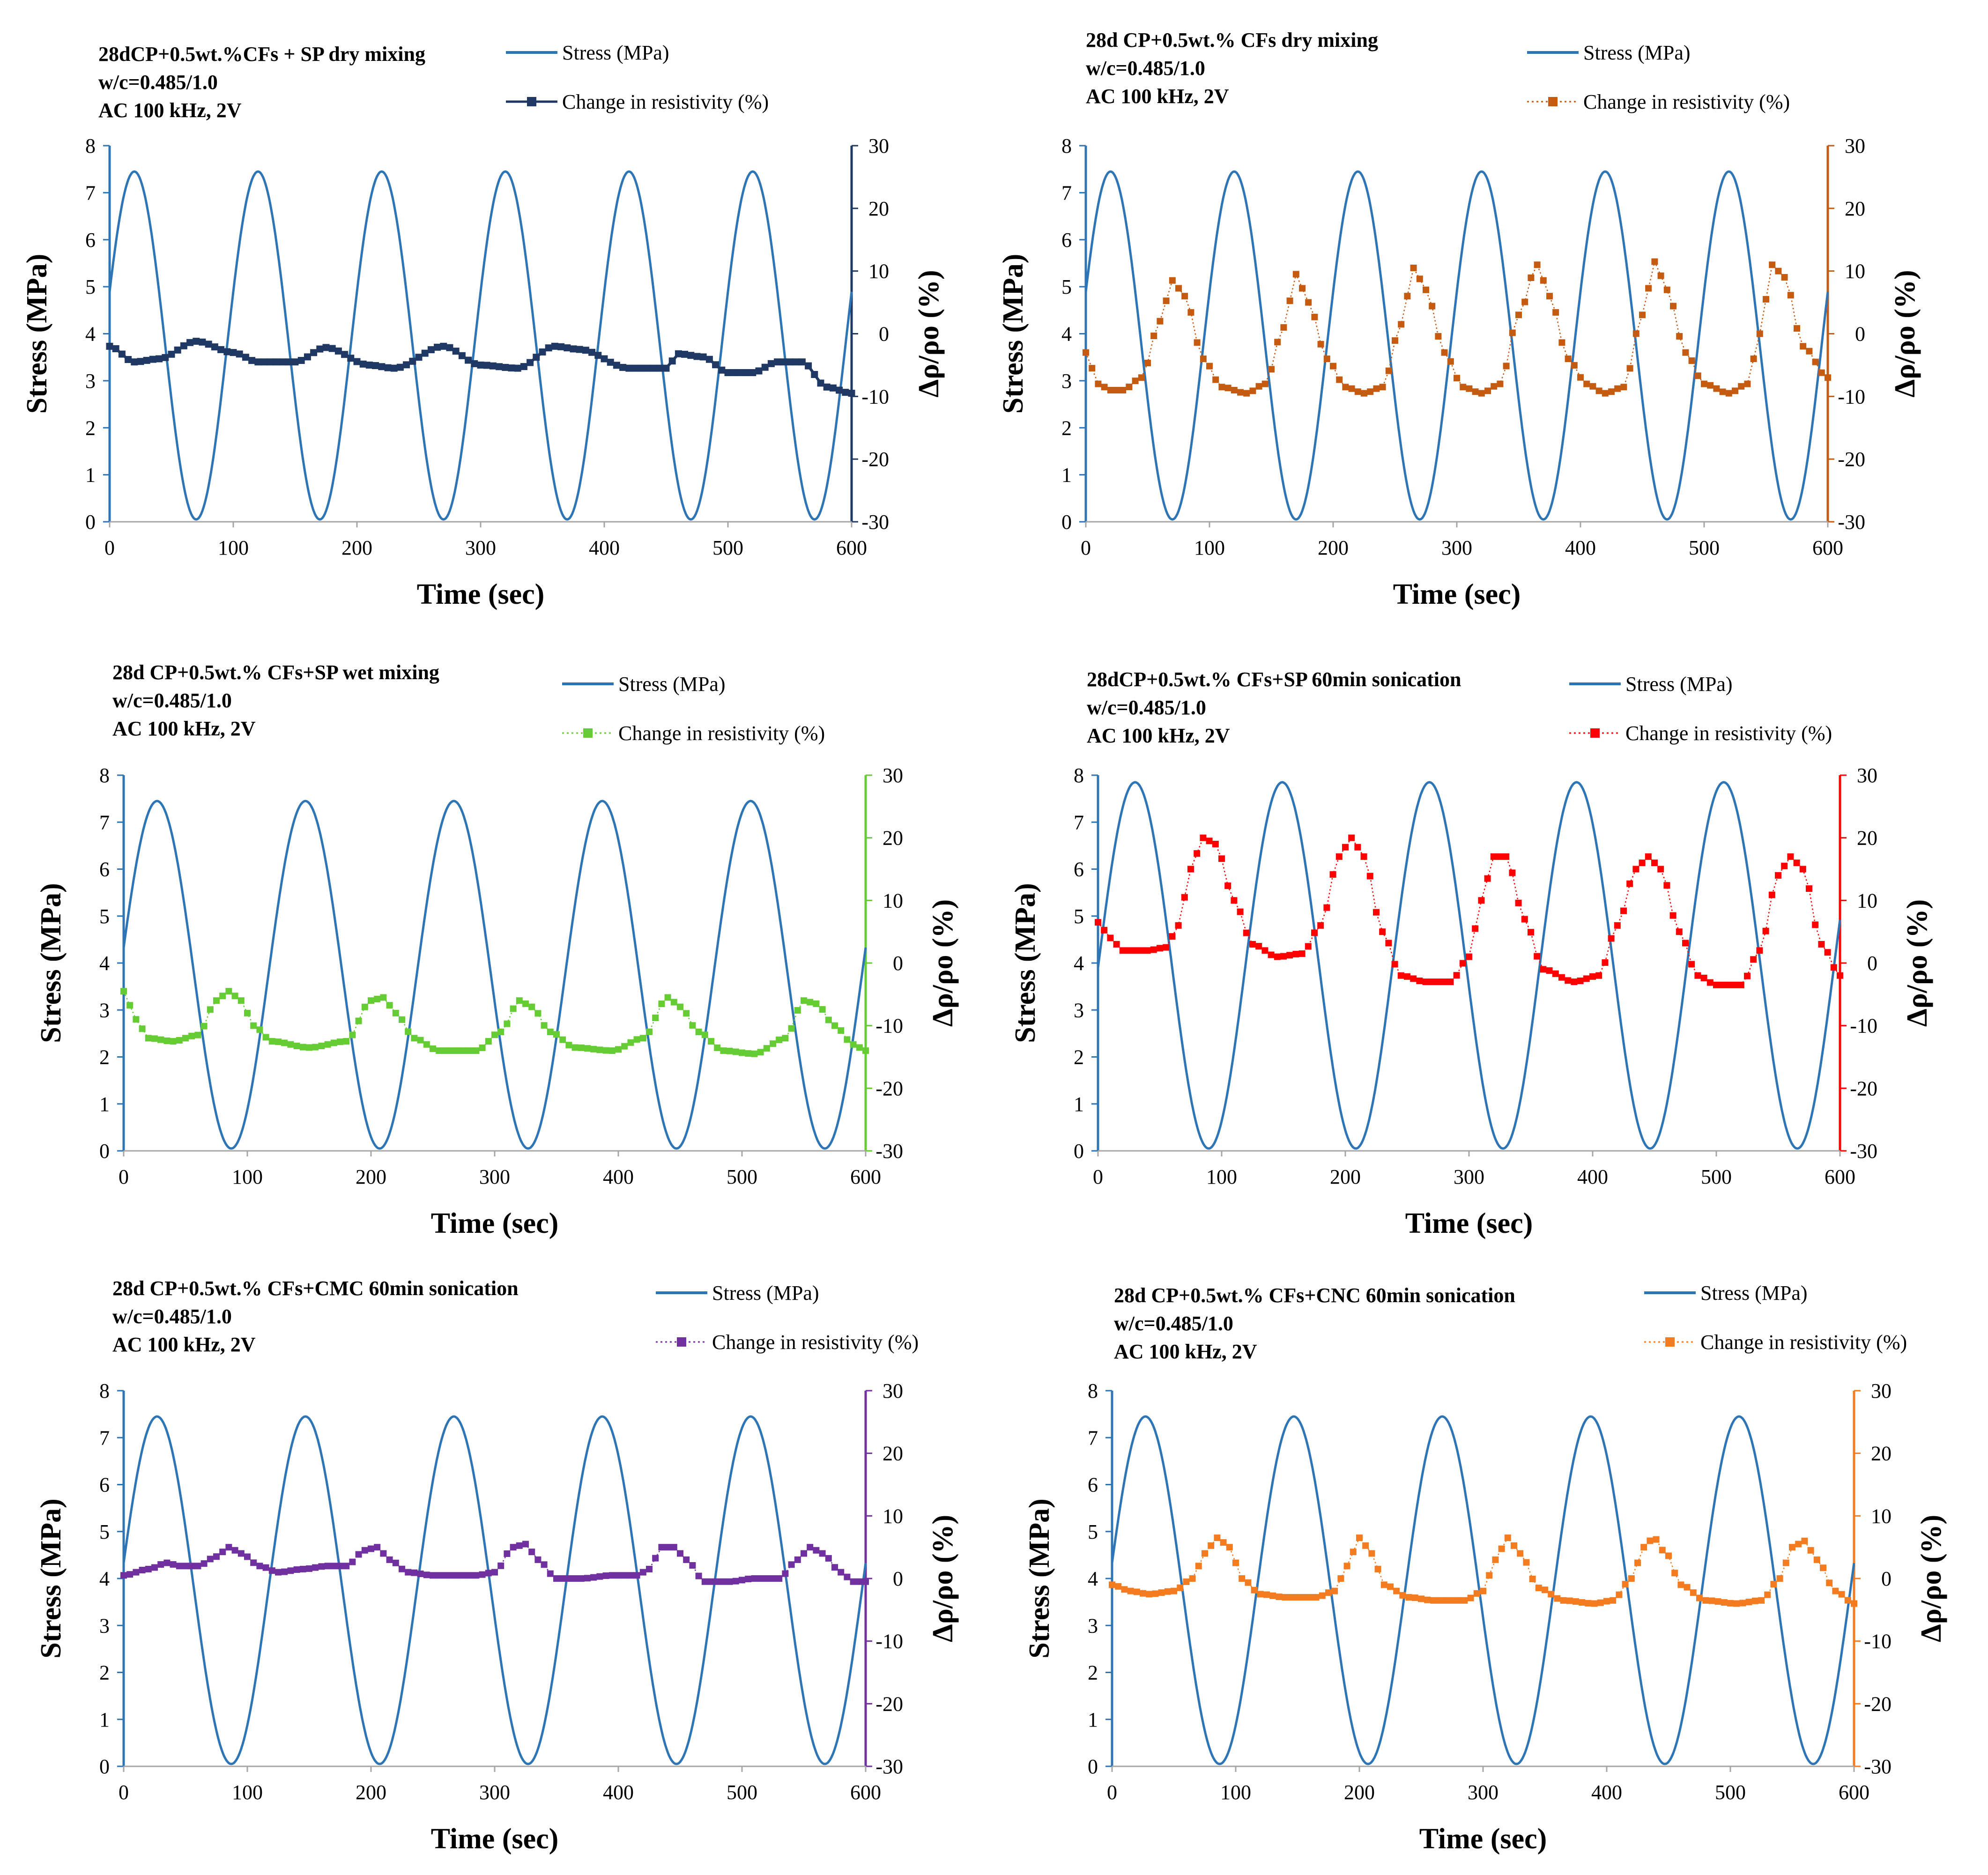 Image resolution: width=1988 pixels, height=1875 pixels. Describe the element at coordinates (104, 1437) in the screenshot. I see `y-tick-label: 7` at that location.